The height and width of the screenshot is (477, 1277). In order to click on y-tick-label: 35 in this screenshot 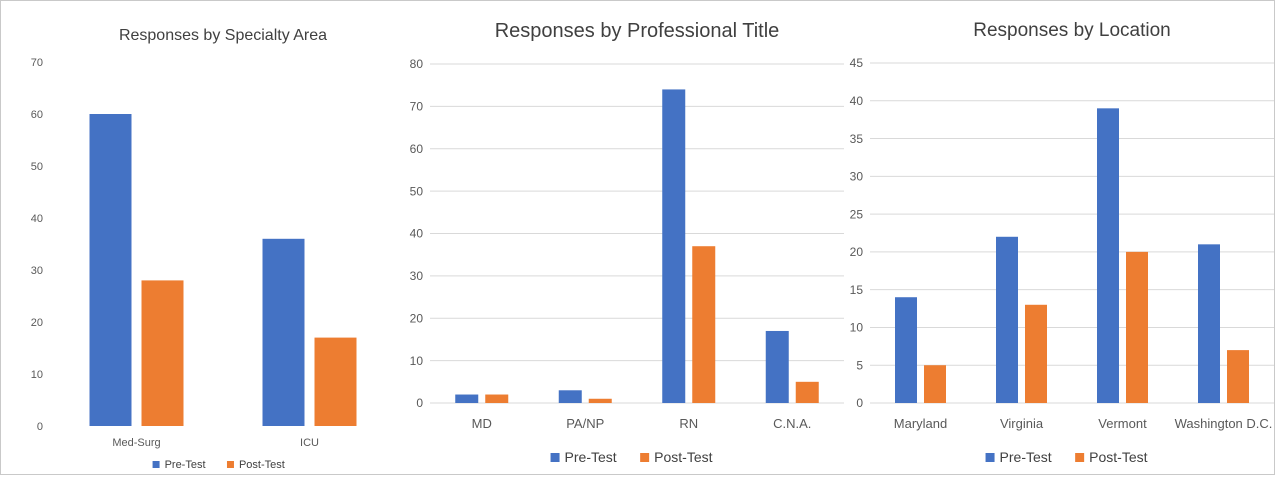, I will do `click(857, 139)`.